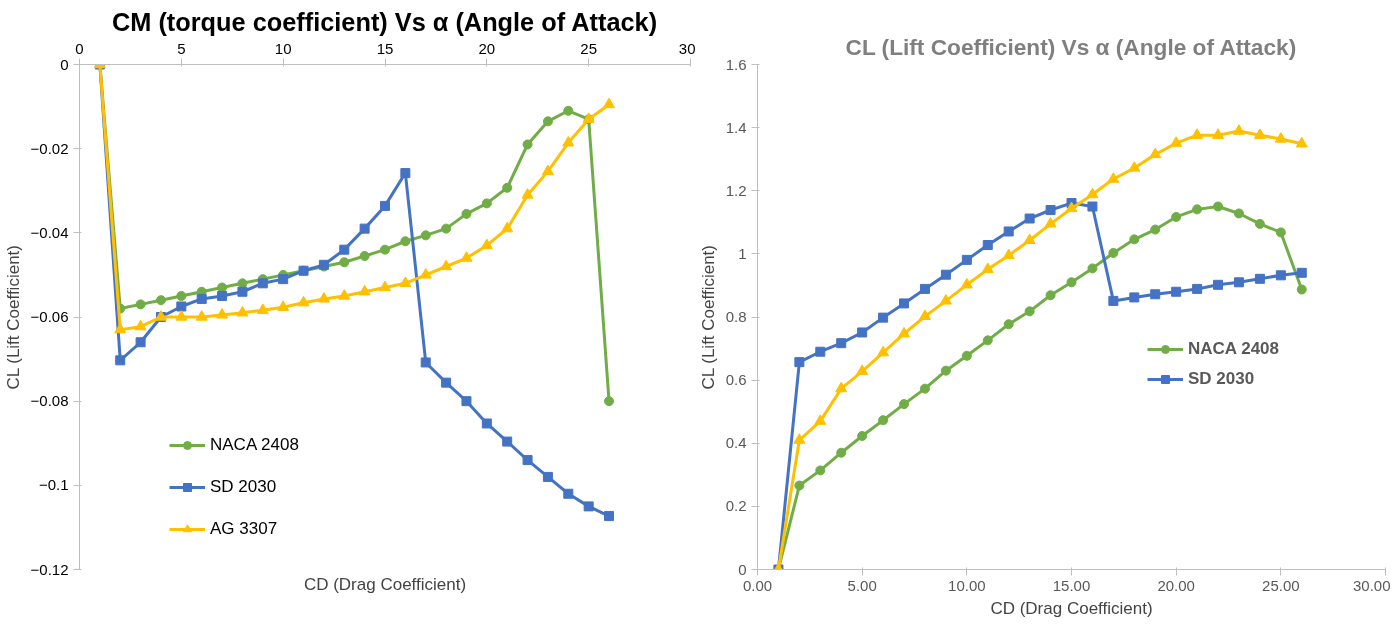 The width and height of the screenshot is (1399, 628). Describe the element at coordinates (687, 48) in the screenshot. I see `x-tick-label: 30` at that location.